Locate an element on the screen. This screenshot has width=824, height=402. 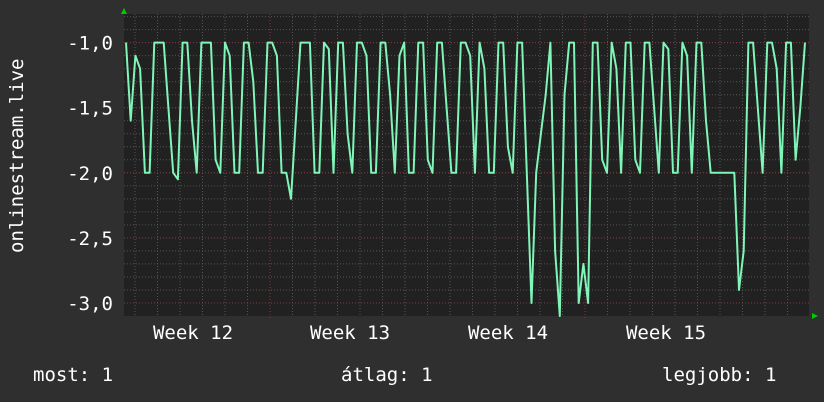
x-tick-label: Week 14 is located at coordinates (508, 333).